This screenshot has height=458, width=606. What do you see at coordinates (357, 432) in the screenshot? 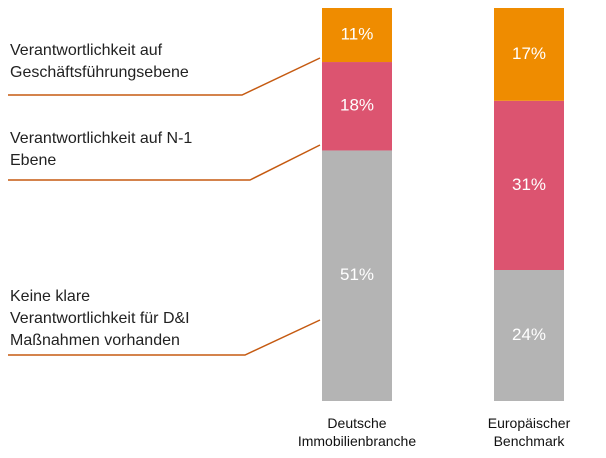
I see `x-tick-label: Deutsche Immobilienbranche` at bounding box center [357, 432].